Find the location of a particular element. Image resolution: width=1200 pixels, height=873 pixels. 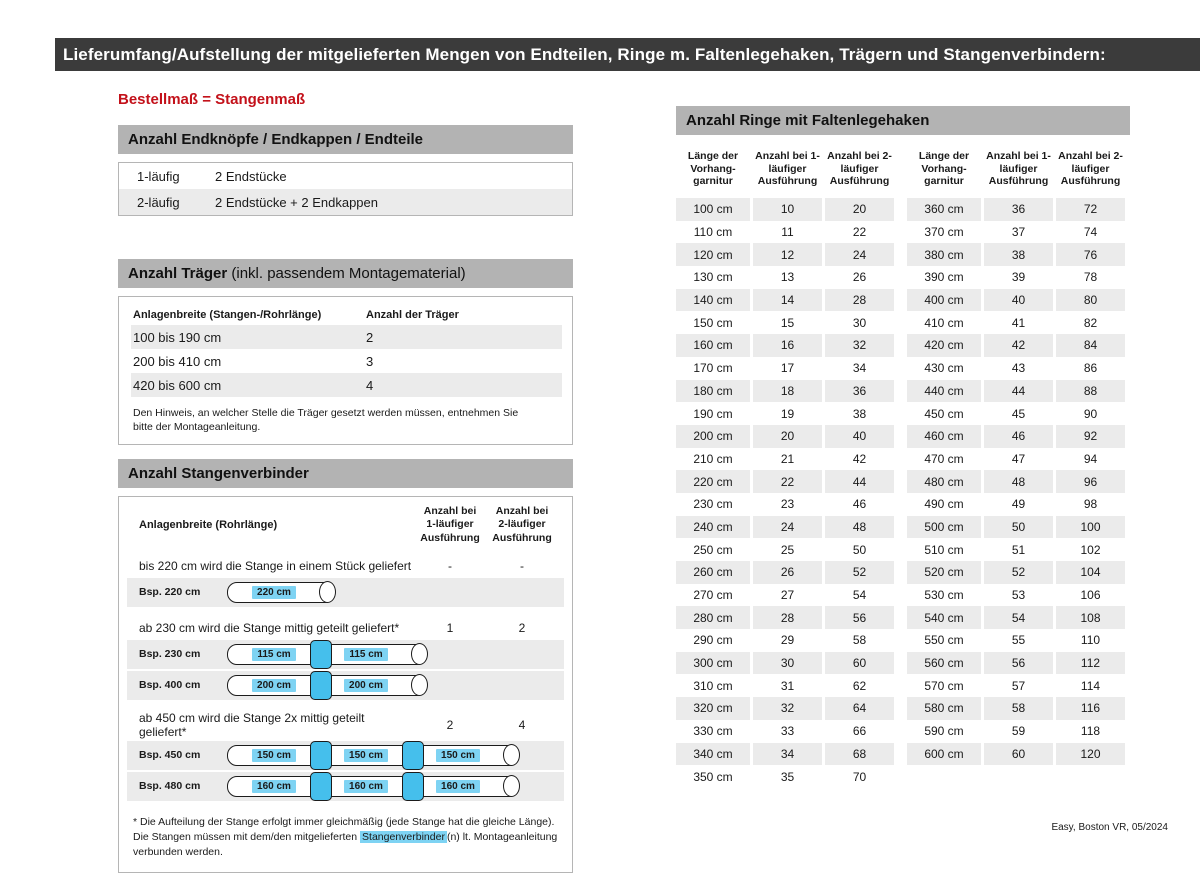

ring-row-count-1l: 54 is located at coordinates (1018, 618).